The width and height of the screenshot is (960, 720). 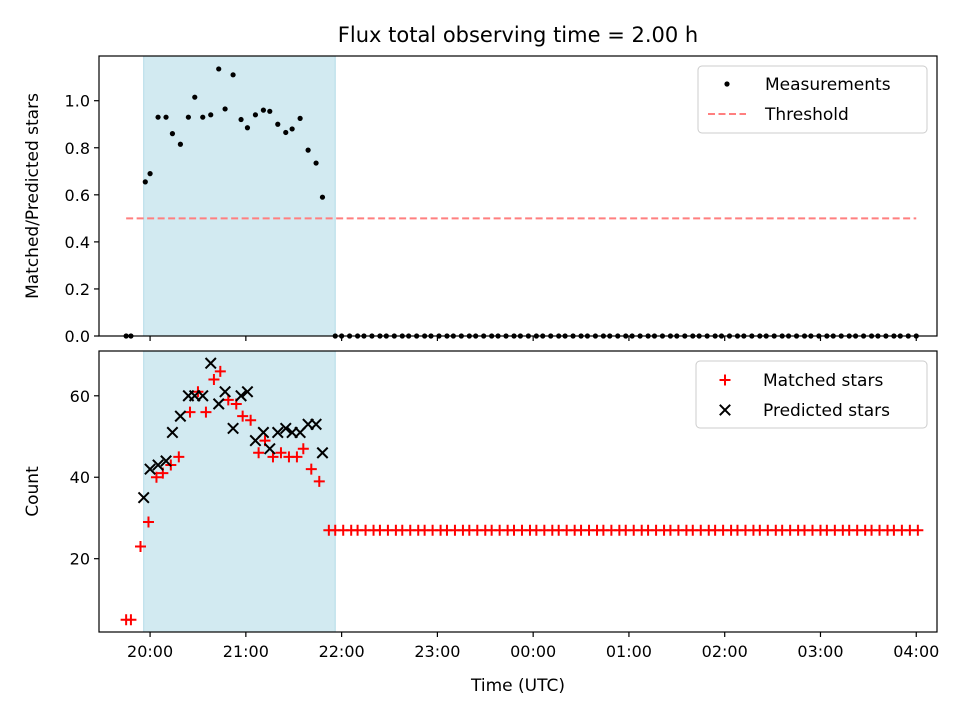 What do you see at coordinates (150, 651) in the screenshot?
I see `x-tick-label: 20:00` at bounding box center [150, 651].